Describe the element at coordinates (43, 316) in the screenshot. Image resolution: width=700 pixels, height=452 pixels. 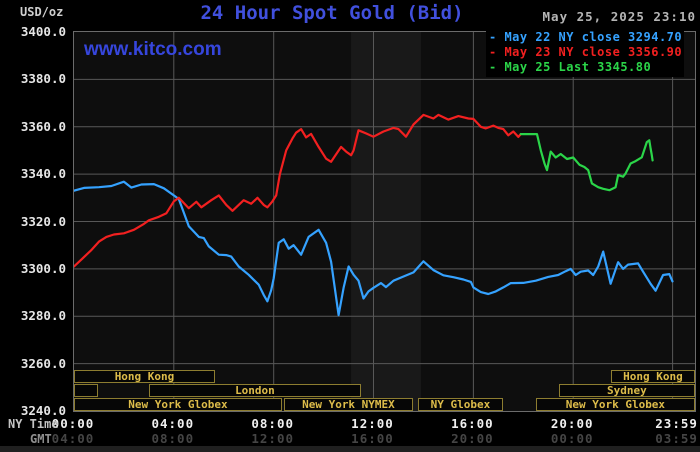
I see `y-tick-label: 3280.0` at that location.